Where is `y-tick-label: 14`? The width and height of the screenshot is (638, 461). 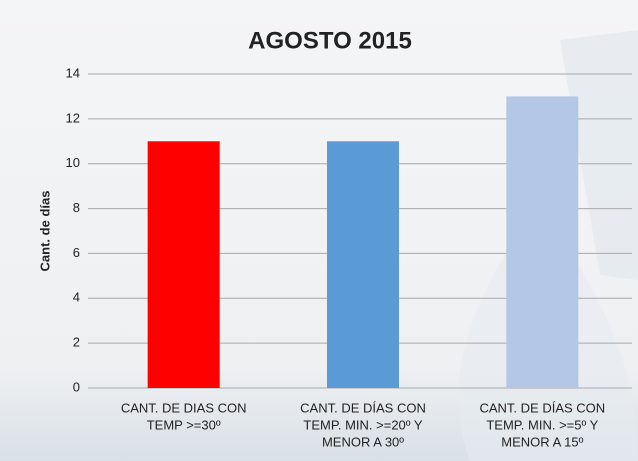 y-tick-label: 14 is located at coordinates (73, 72).